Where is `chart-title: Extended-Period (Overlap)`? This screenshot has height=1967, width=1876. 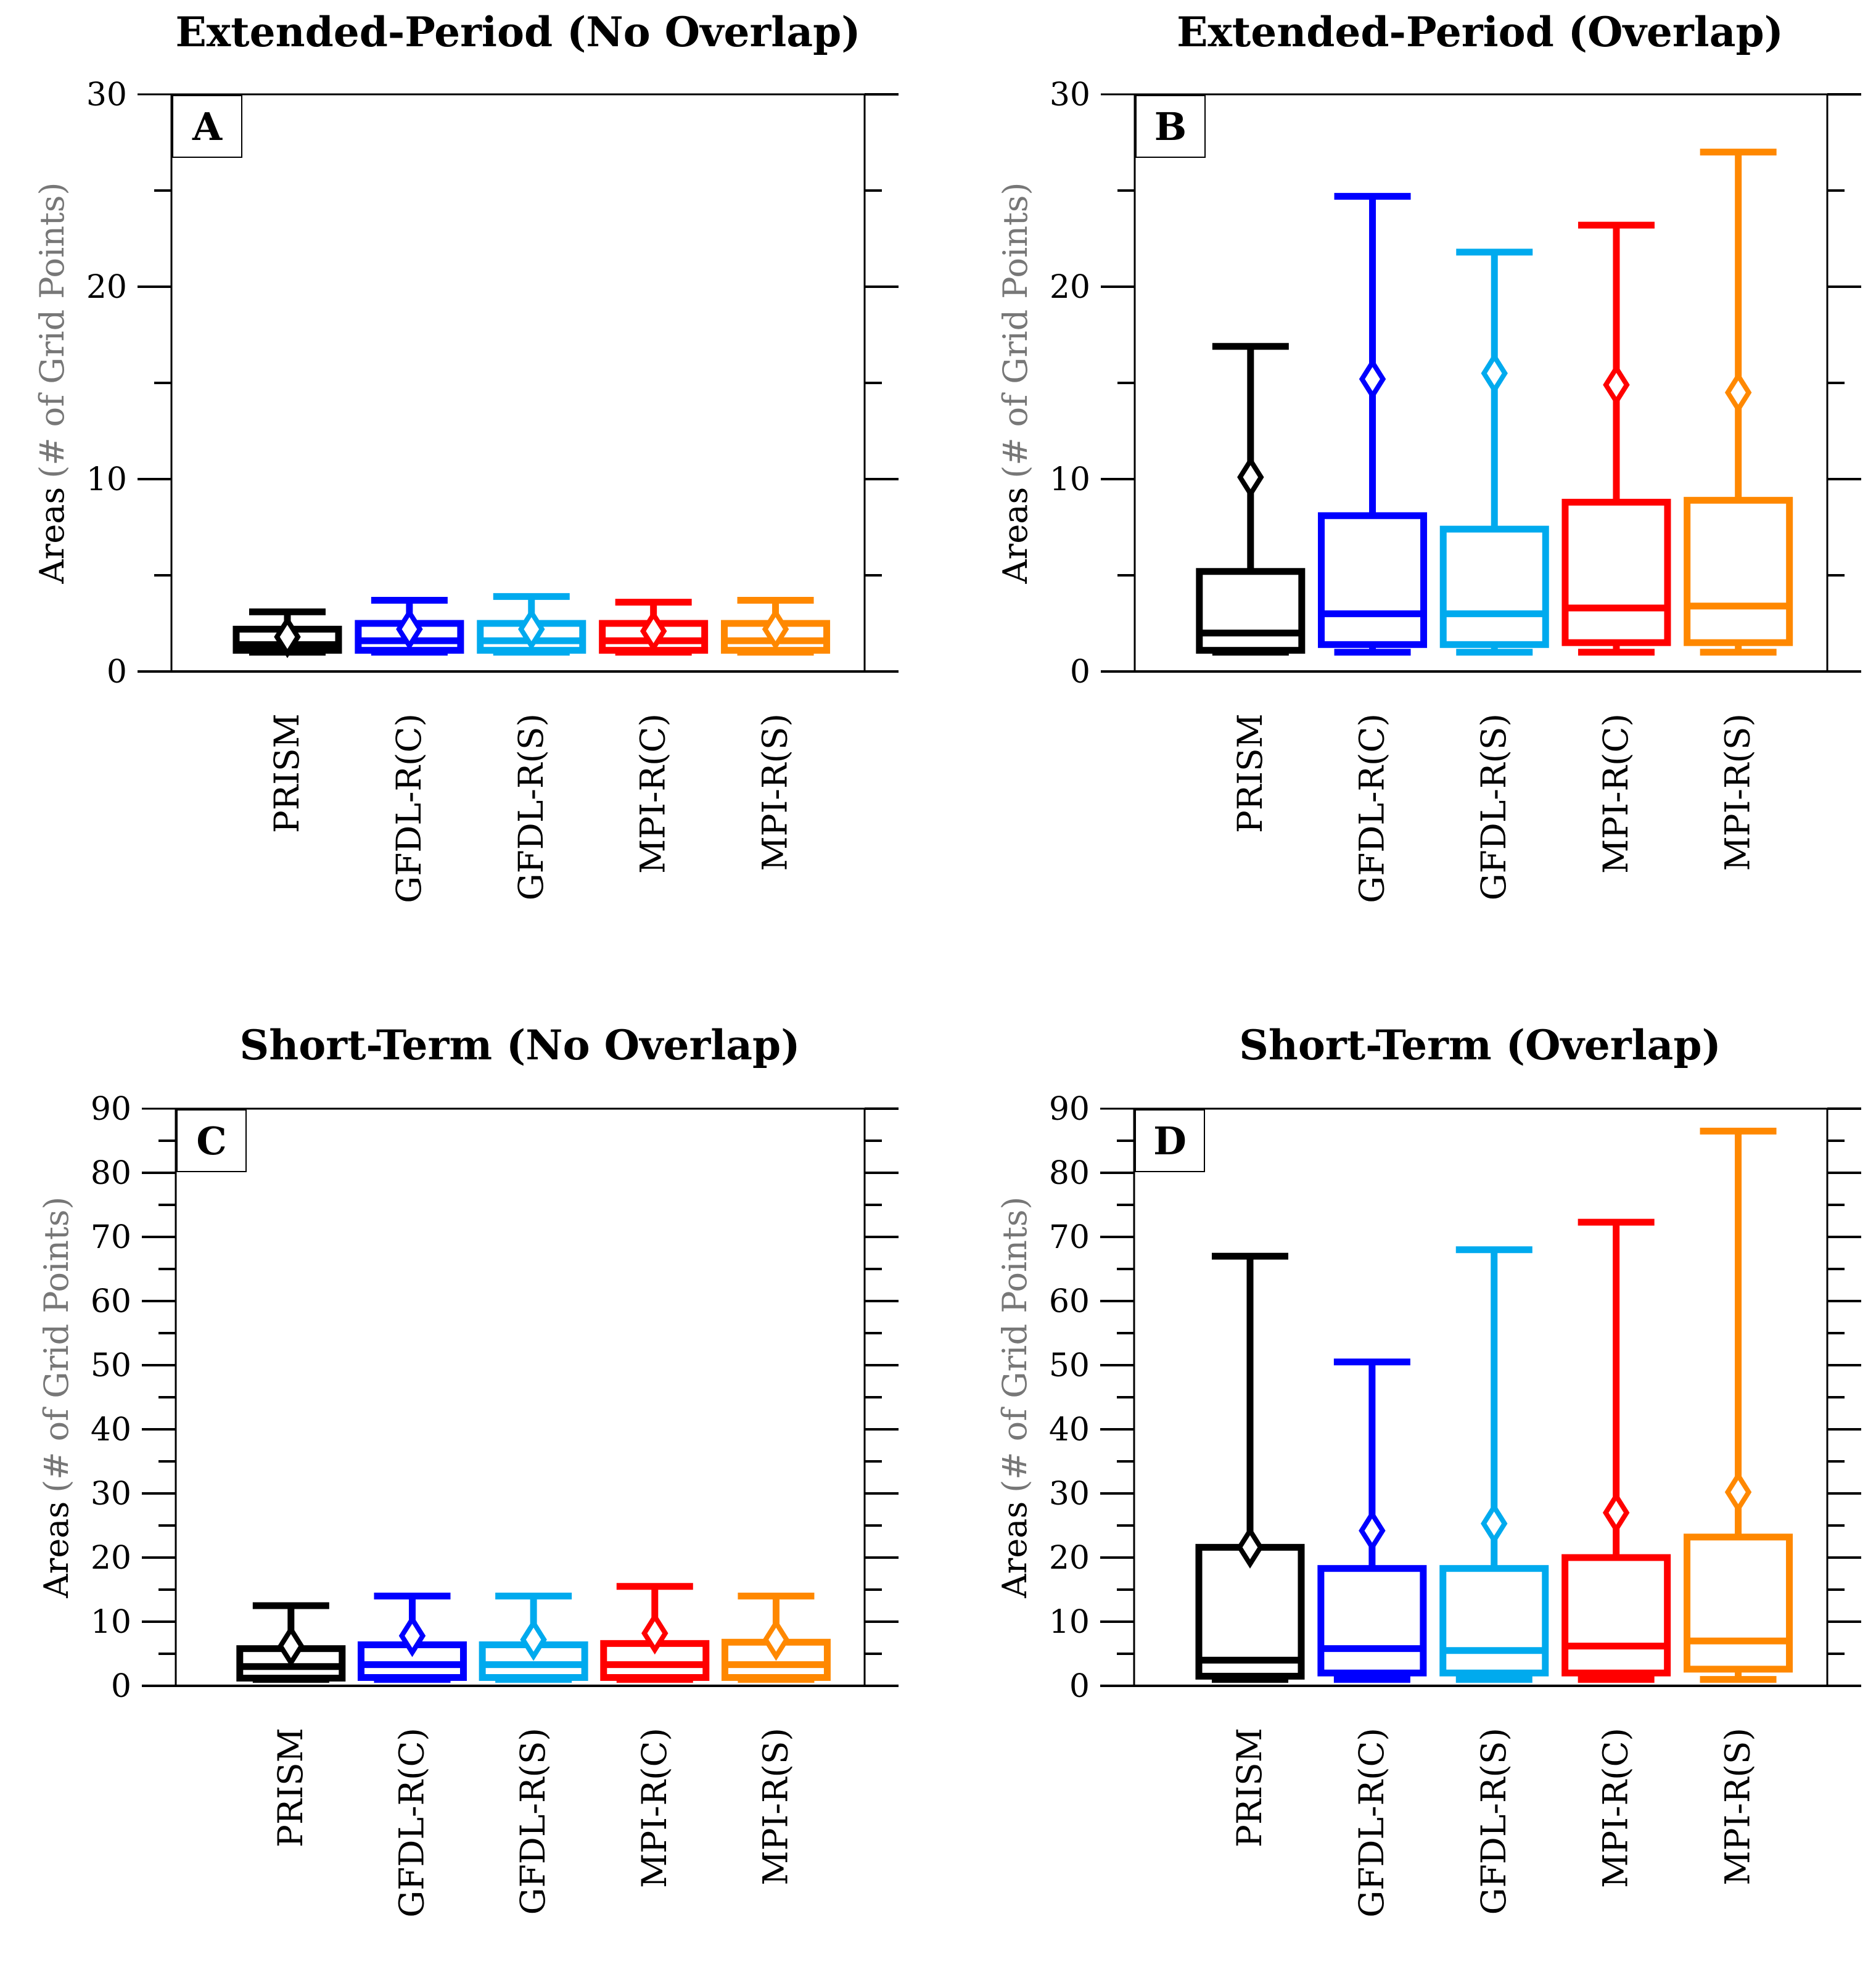 chart-title: Extended-Period (Overlap) is located at coordinates (1480, 32).